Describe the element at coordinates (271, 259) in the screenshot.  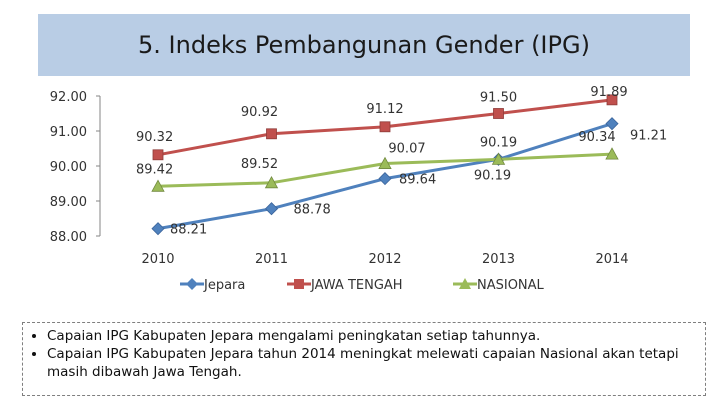
I see `x-tick-label: 2011` at that location.